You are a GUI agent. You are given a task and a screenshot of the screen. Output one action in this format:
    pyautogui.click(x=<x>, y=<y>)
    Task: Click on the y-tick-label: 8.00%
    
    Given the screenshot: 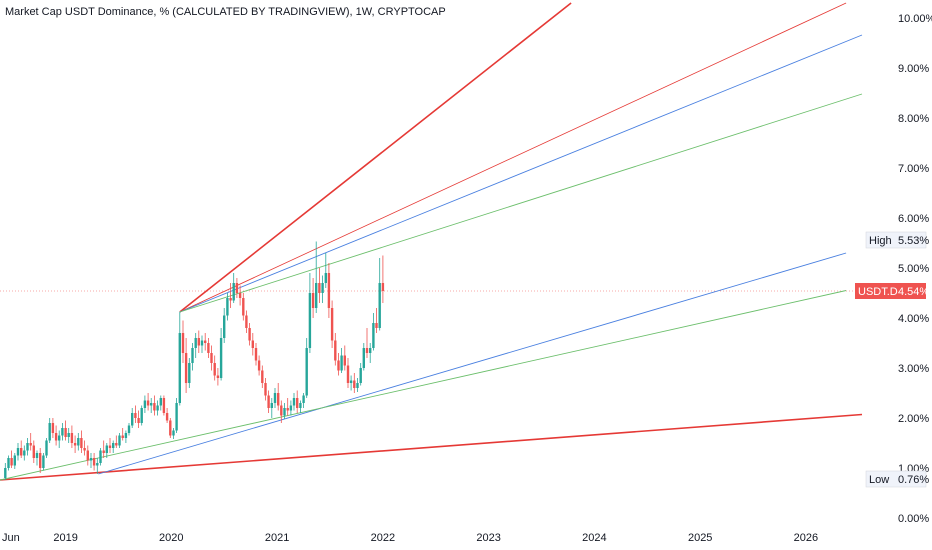 What is the action you would take?
    pyautogui.click(x=913, y=119)
    